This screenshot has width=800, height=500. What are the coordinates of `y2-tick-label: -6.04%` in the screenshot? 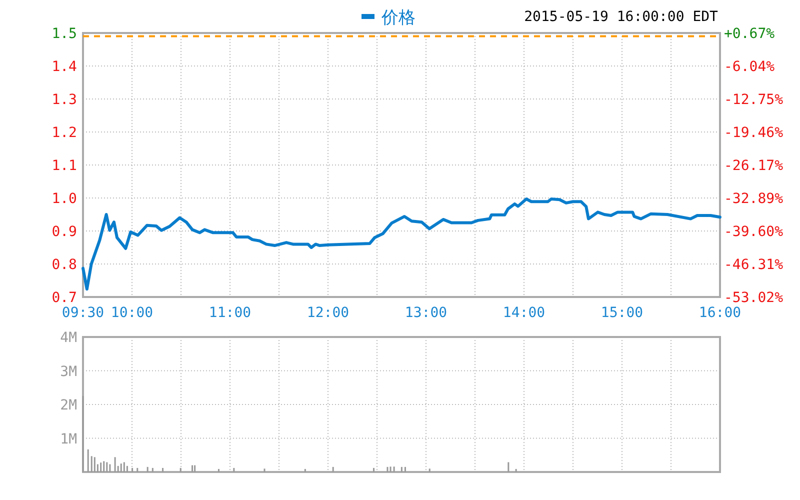 It's located at (750, 66).